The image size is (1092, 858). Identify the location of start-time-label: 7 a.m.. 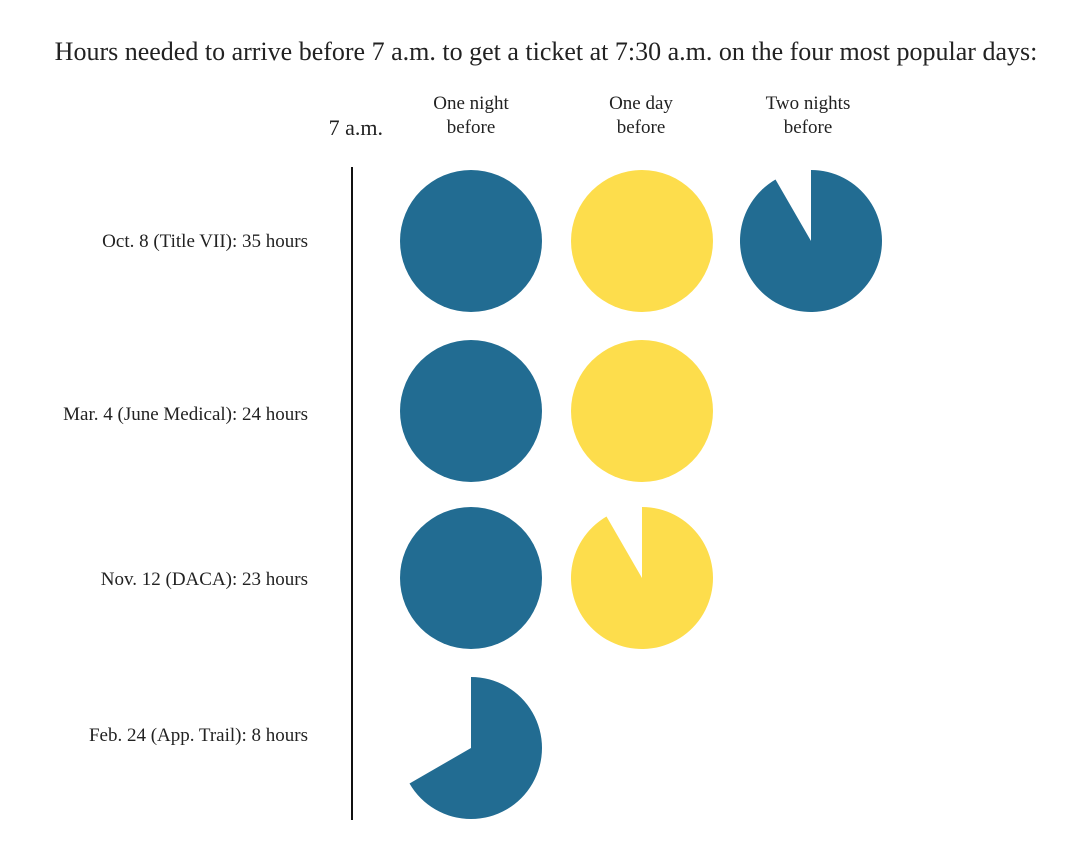
(355, 127).